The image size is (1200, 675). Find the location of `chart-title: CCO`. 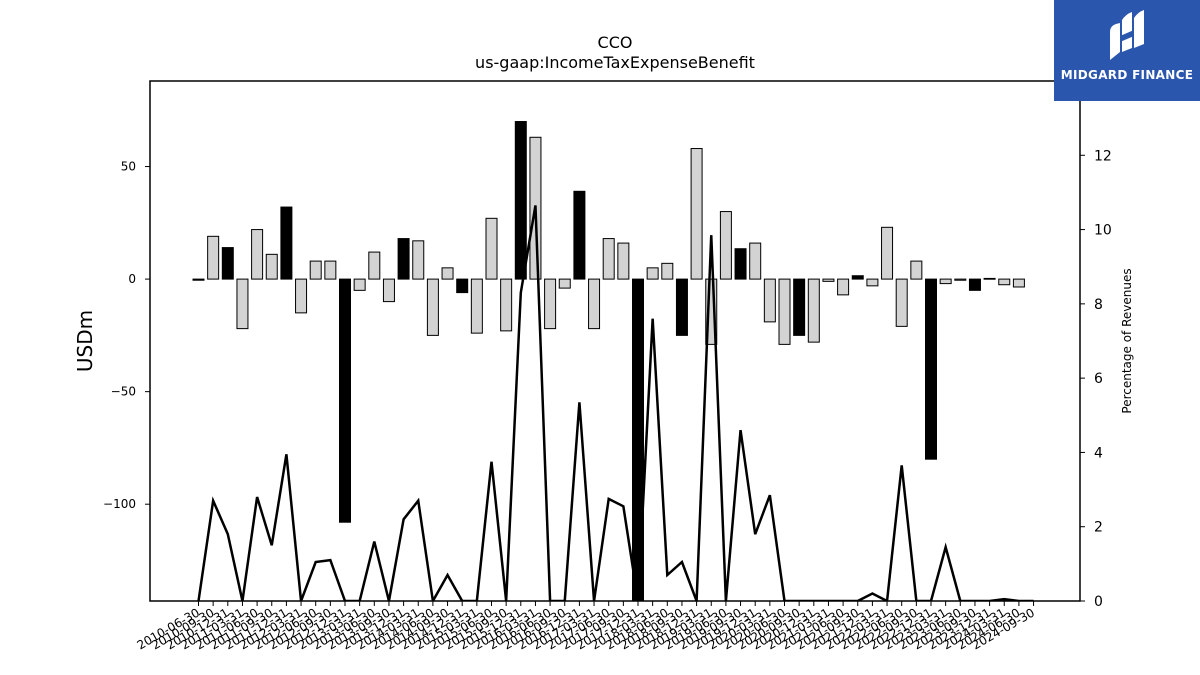

chart-title: CCO is located at coordinates (615, 42).